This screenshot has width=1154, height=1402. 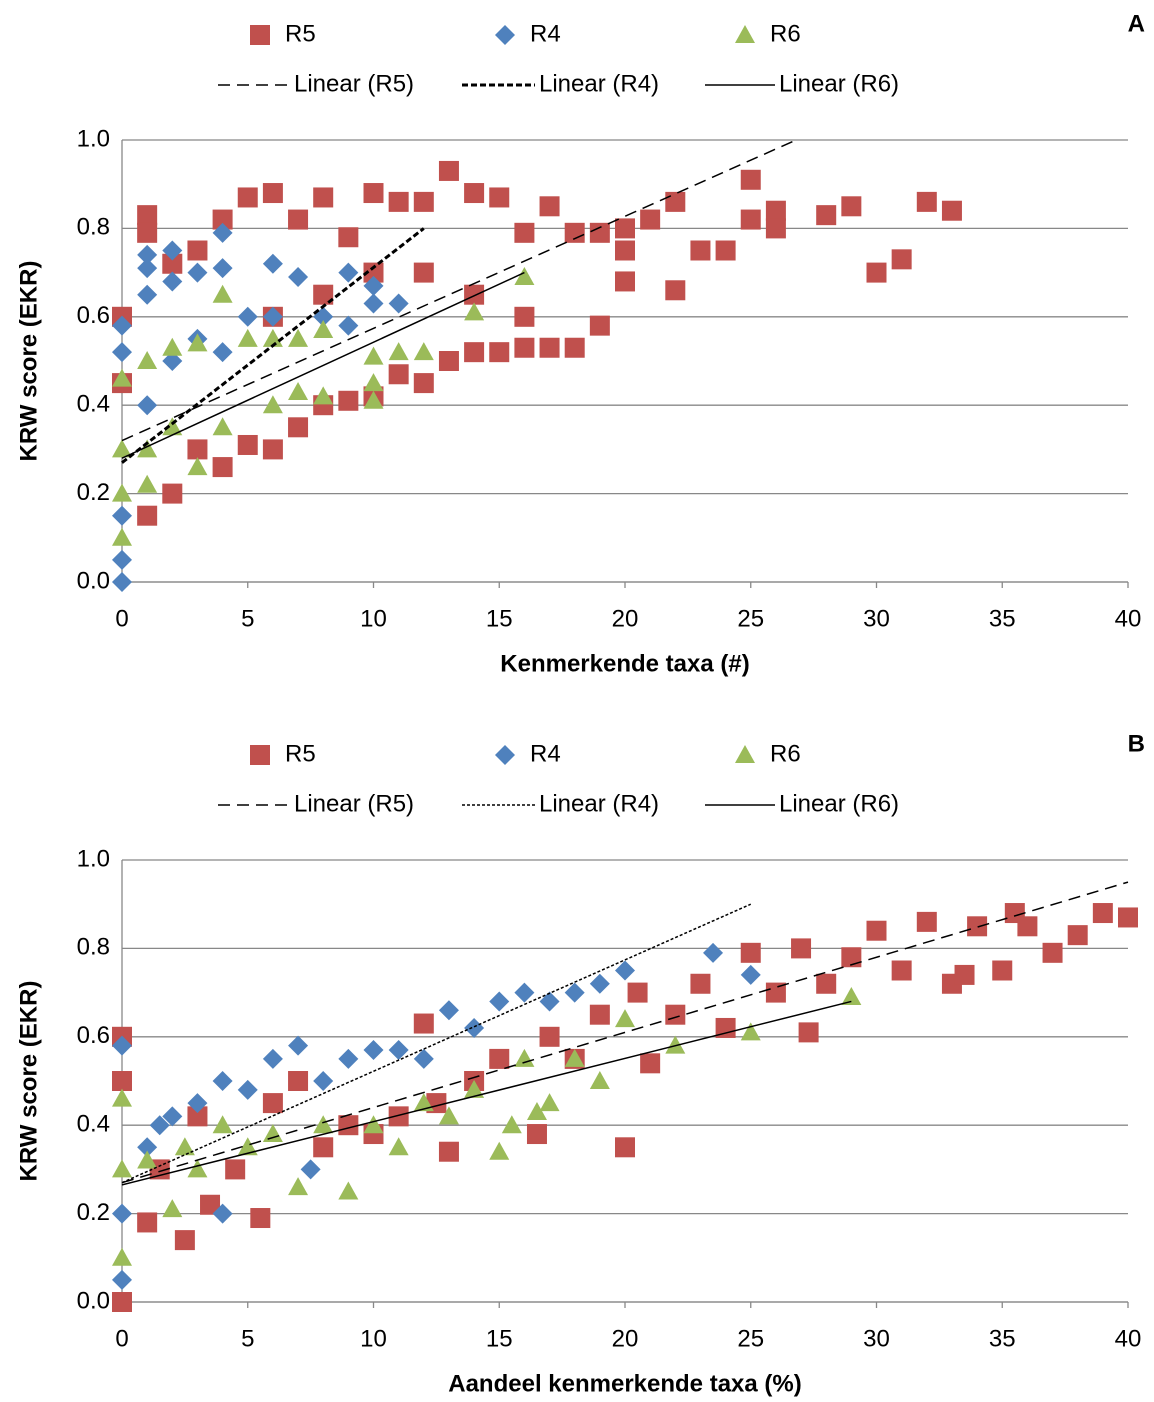 What do you see at coordinates (1128, 618) in the screenshot?
I see `x-tick-label: 40` at bounding box center [1128, 618].